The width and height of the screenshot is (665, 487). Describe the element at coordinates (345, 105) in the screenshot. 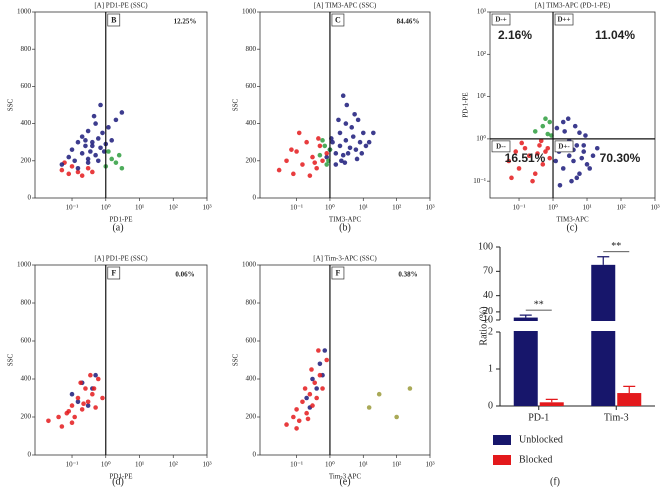

I see `plot-frame` at that location.